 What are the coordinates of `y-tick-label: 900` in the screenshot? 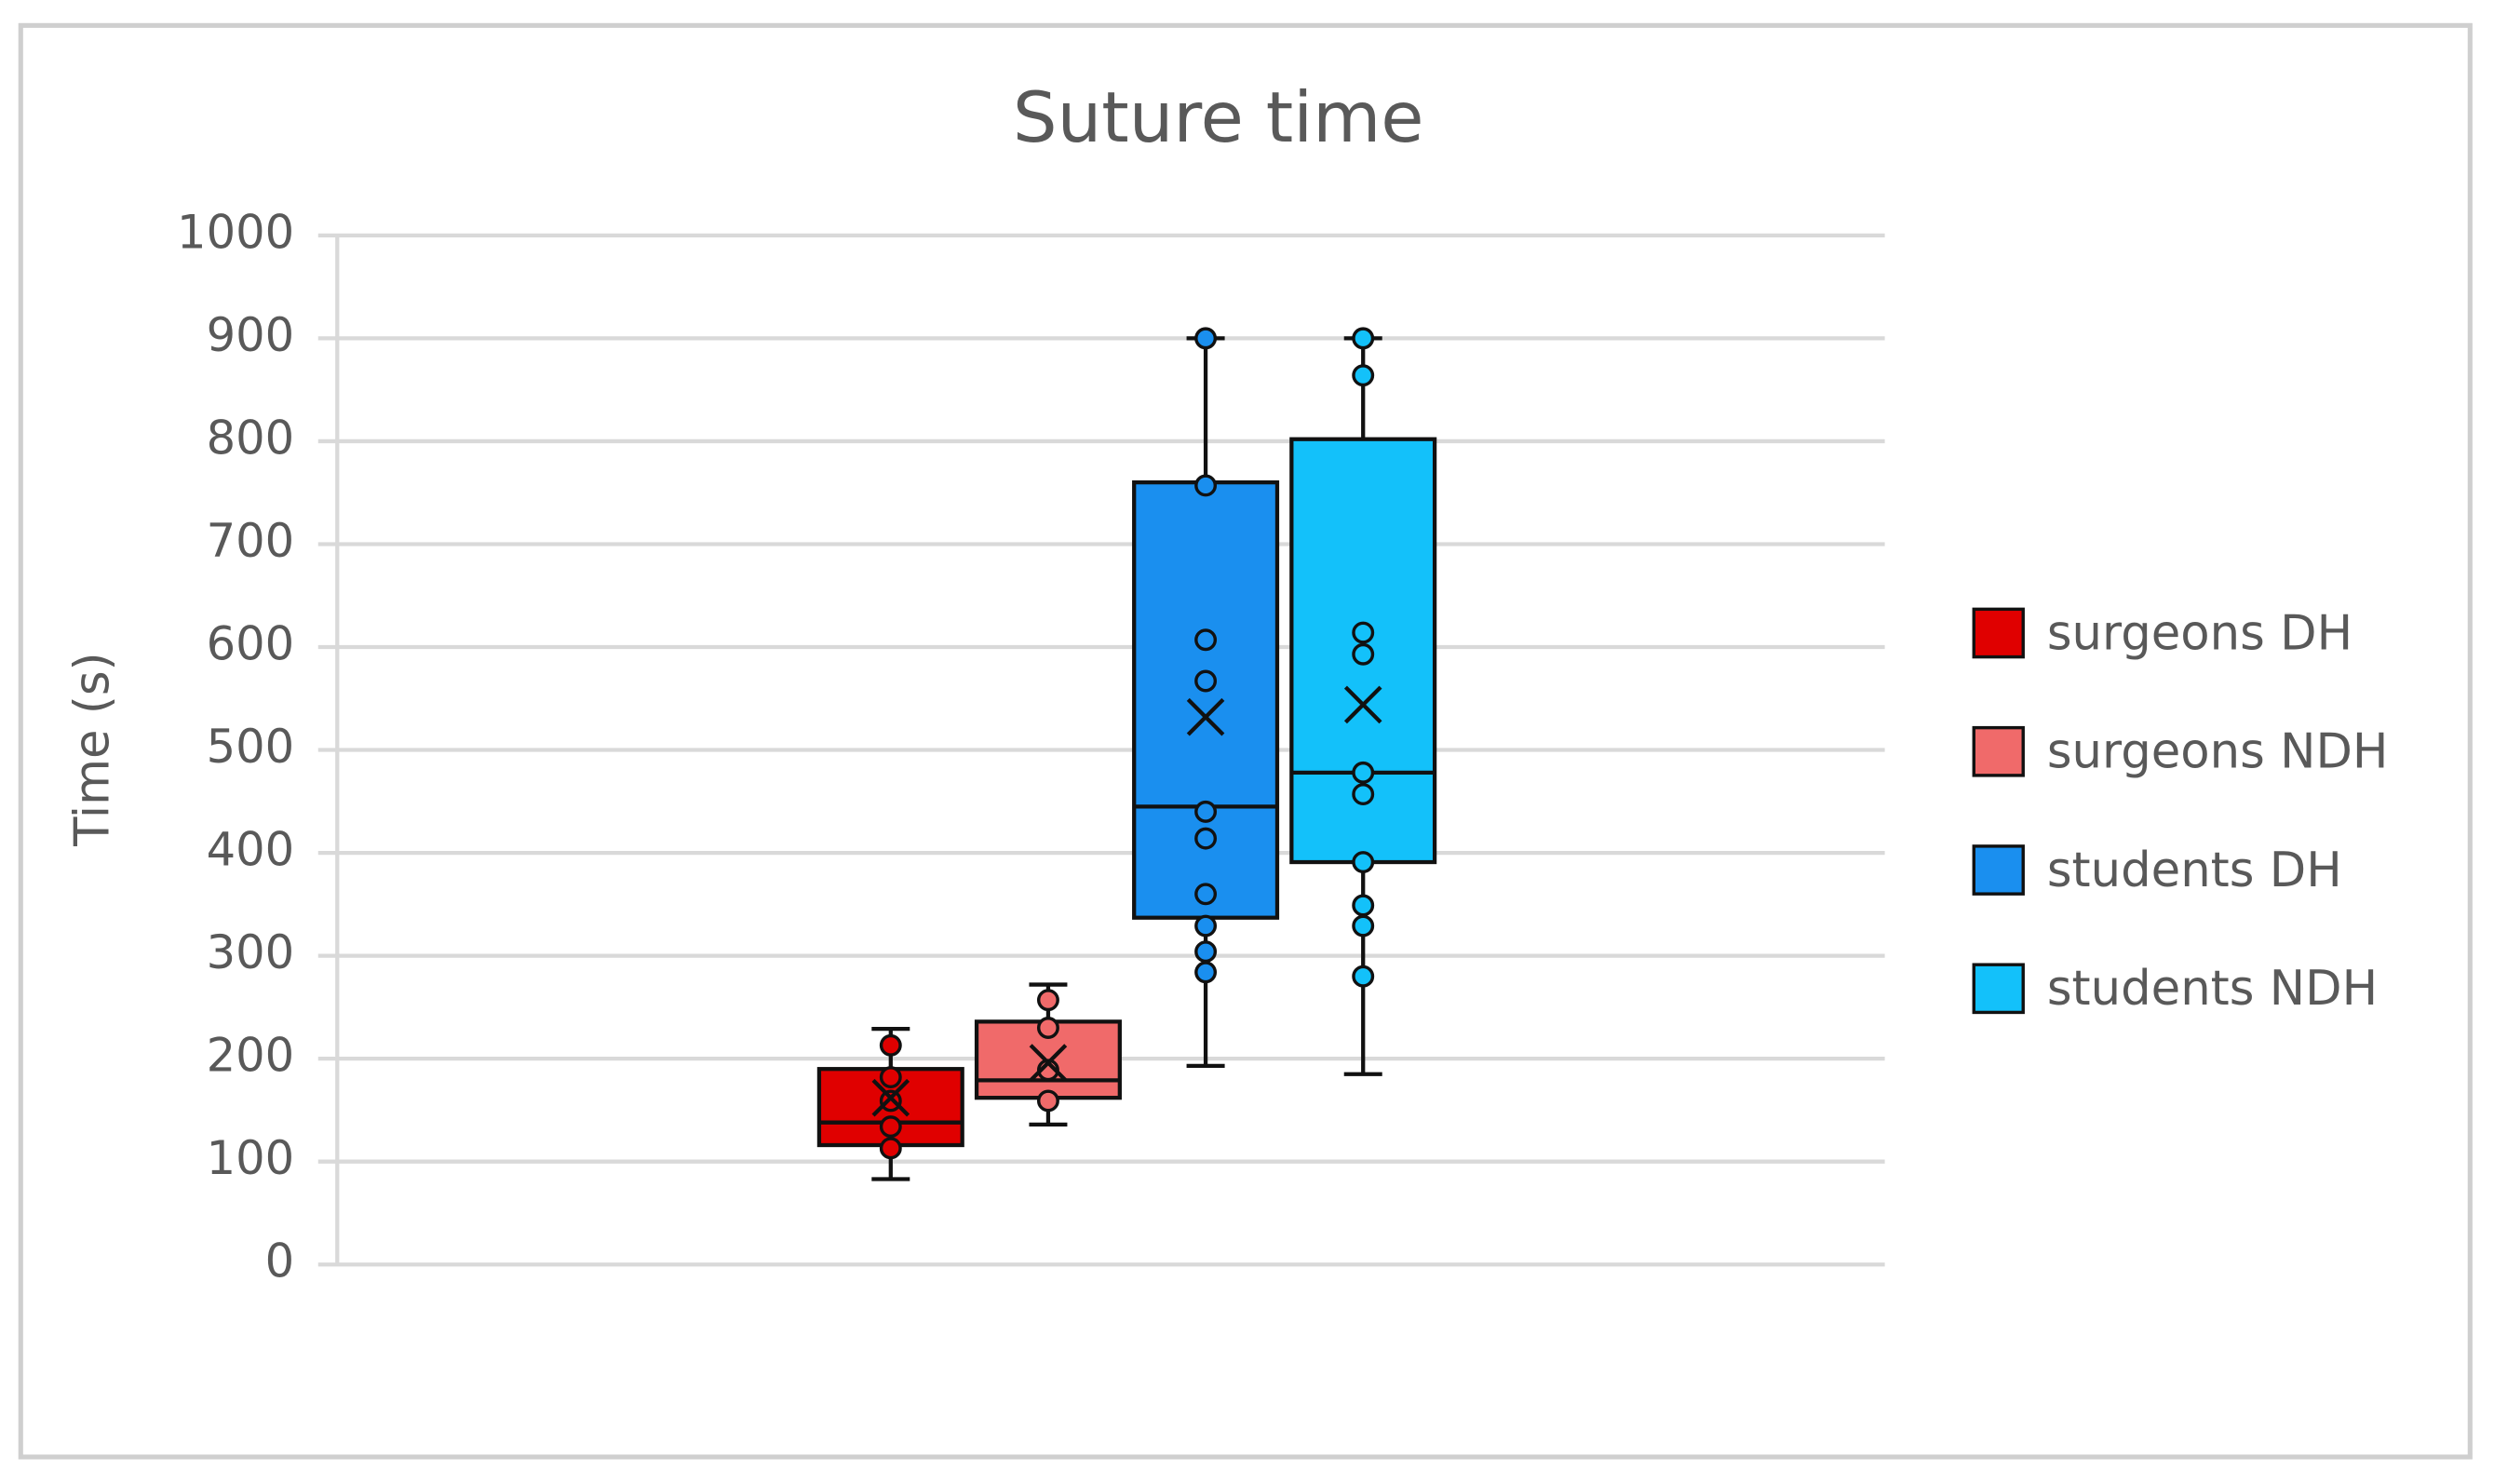 It's located at (251, 335).